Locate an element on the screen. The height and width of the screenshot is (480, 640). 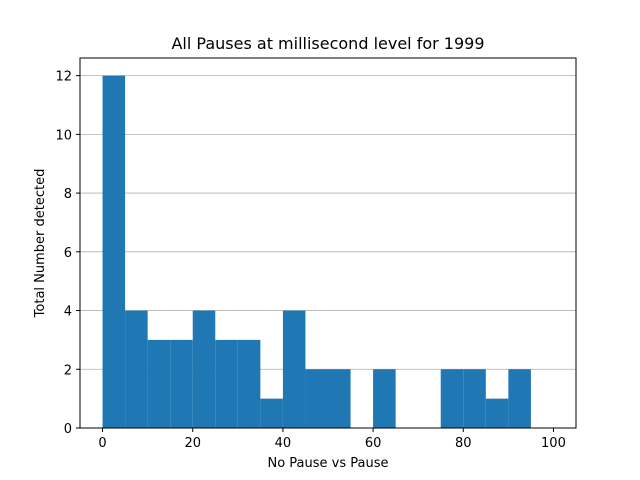
y-tick-label: 12 is located at coordinates (63, 77).